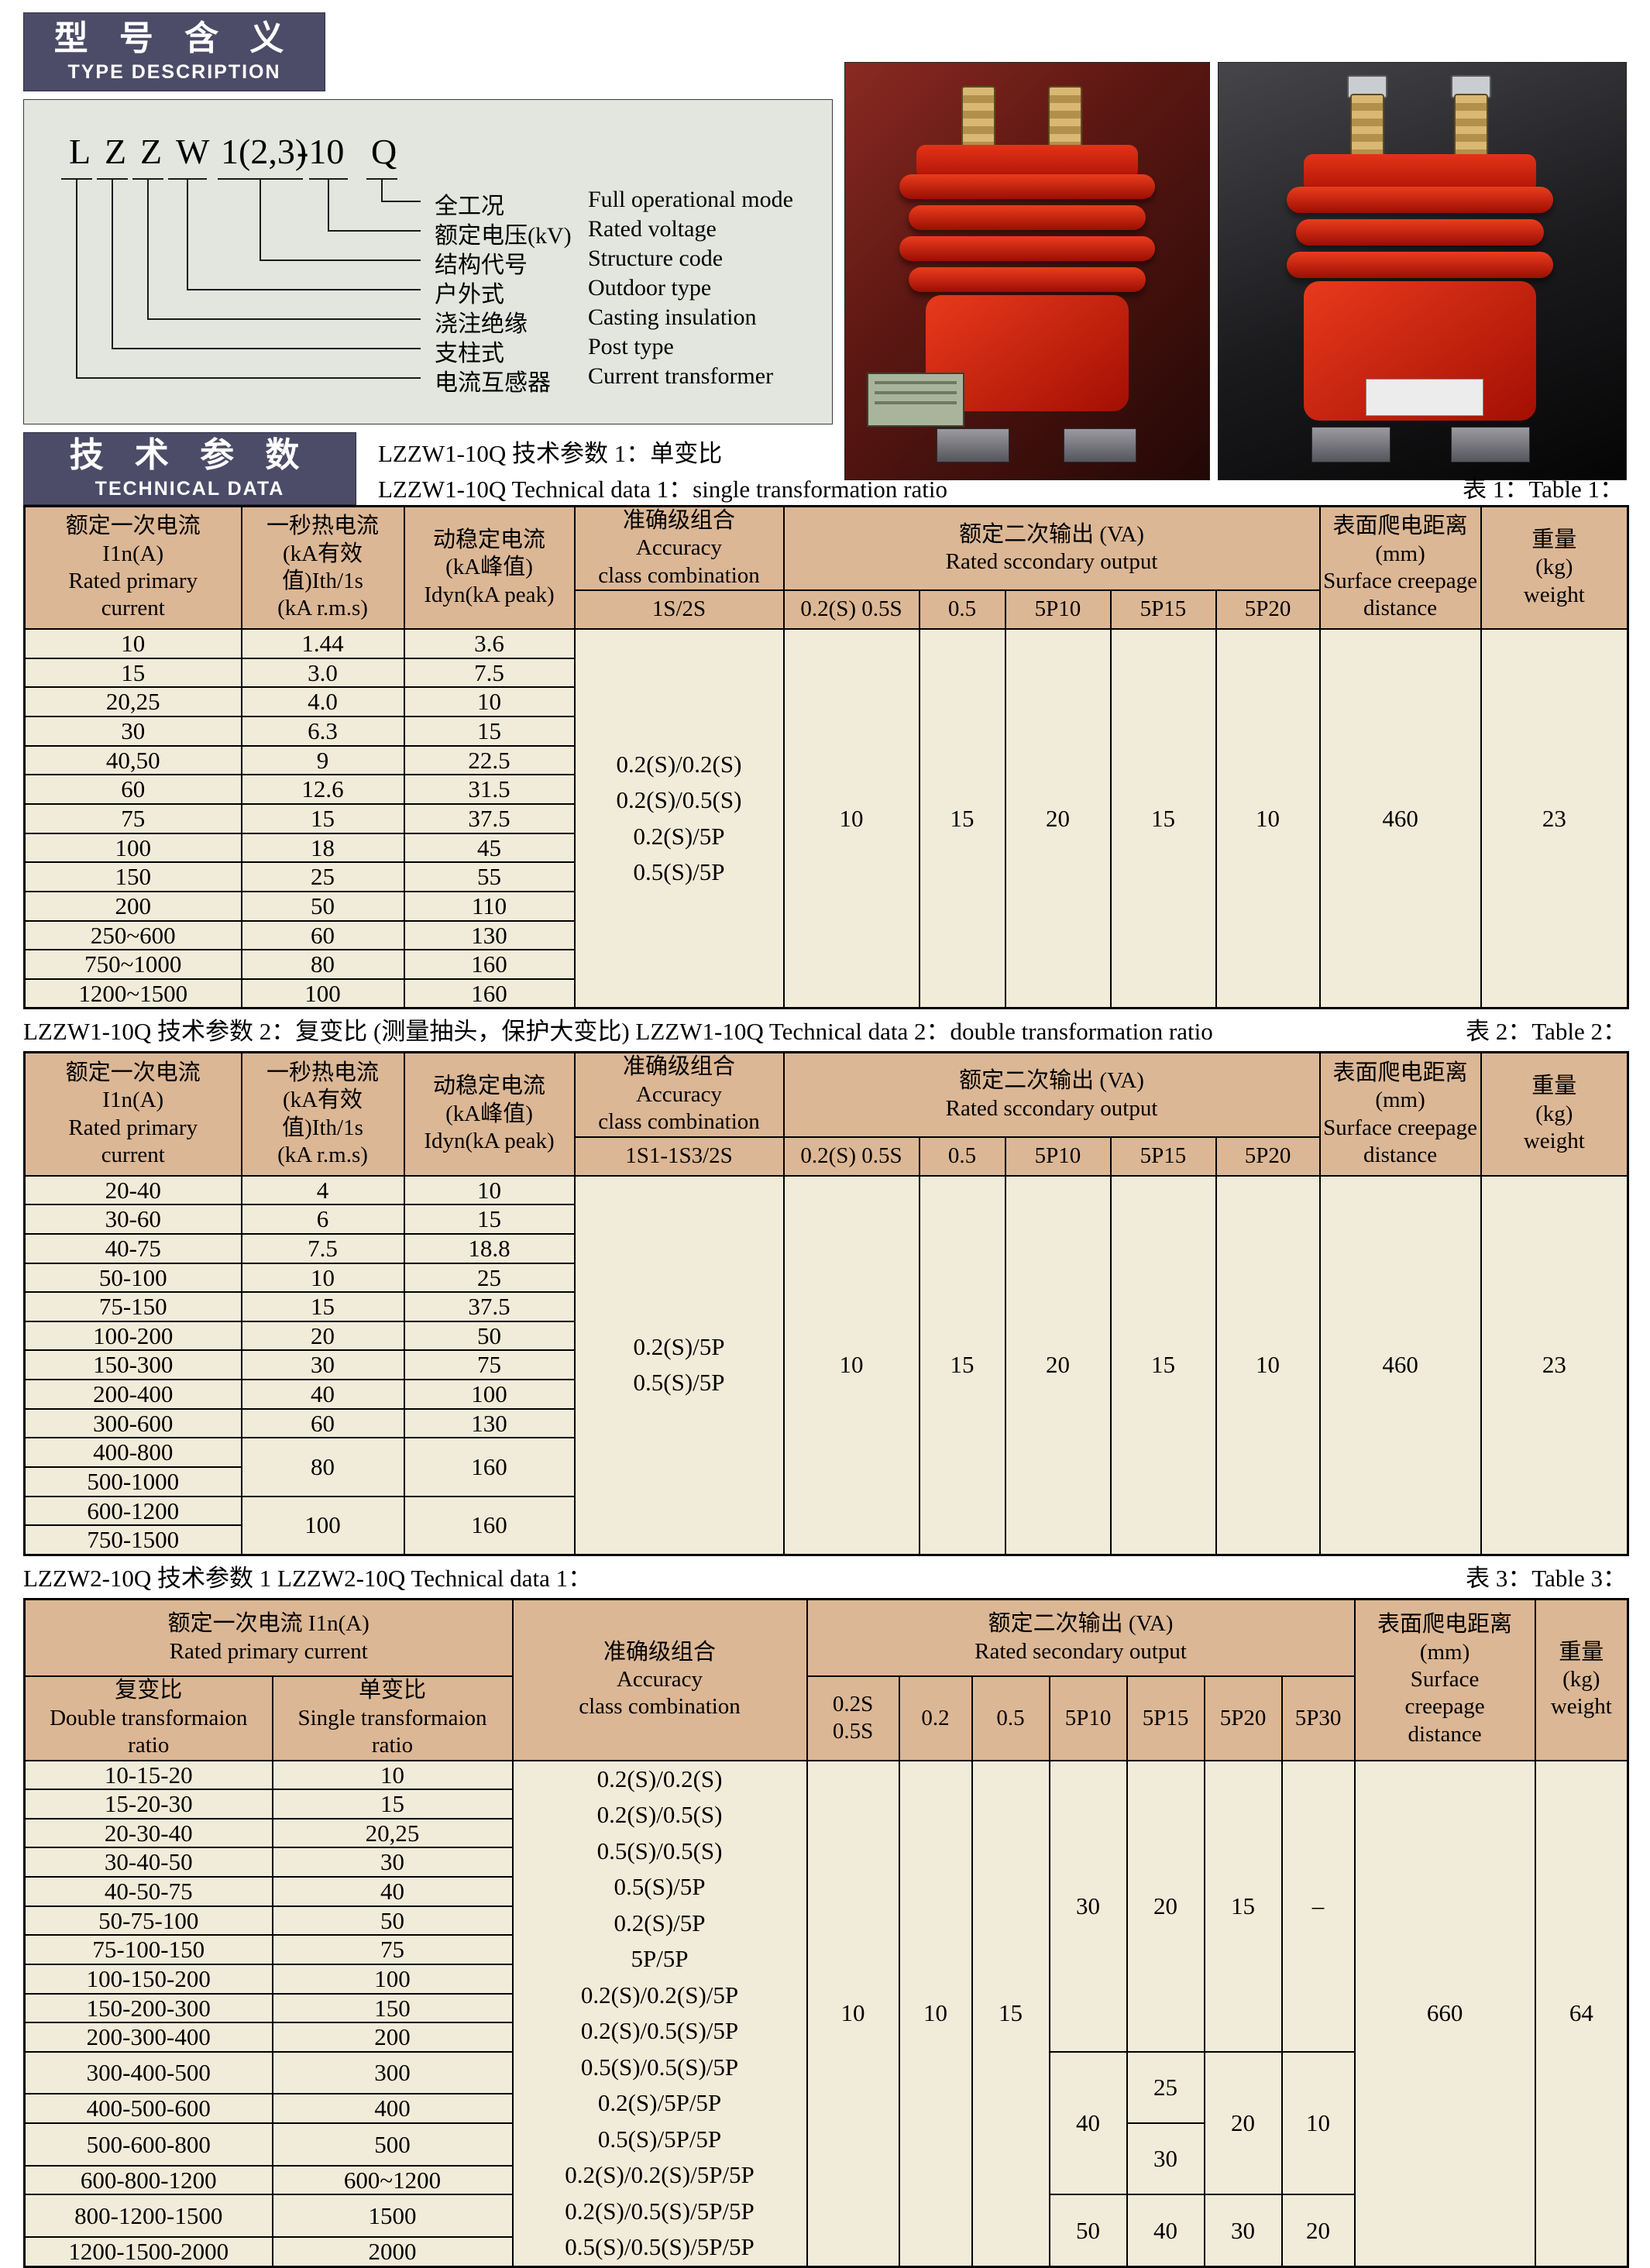 This screenshot has width=1650, height=2268. Describe the element at coordinates (1400, 568) in the screenshot. I see `t1-header-creepage: 表面爬电距离 (mm) Surface creepage distance` at that location.